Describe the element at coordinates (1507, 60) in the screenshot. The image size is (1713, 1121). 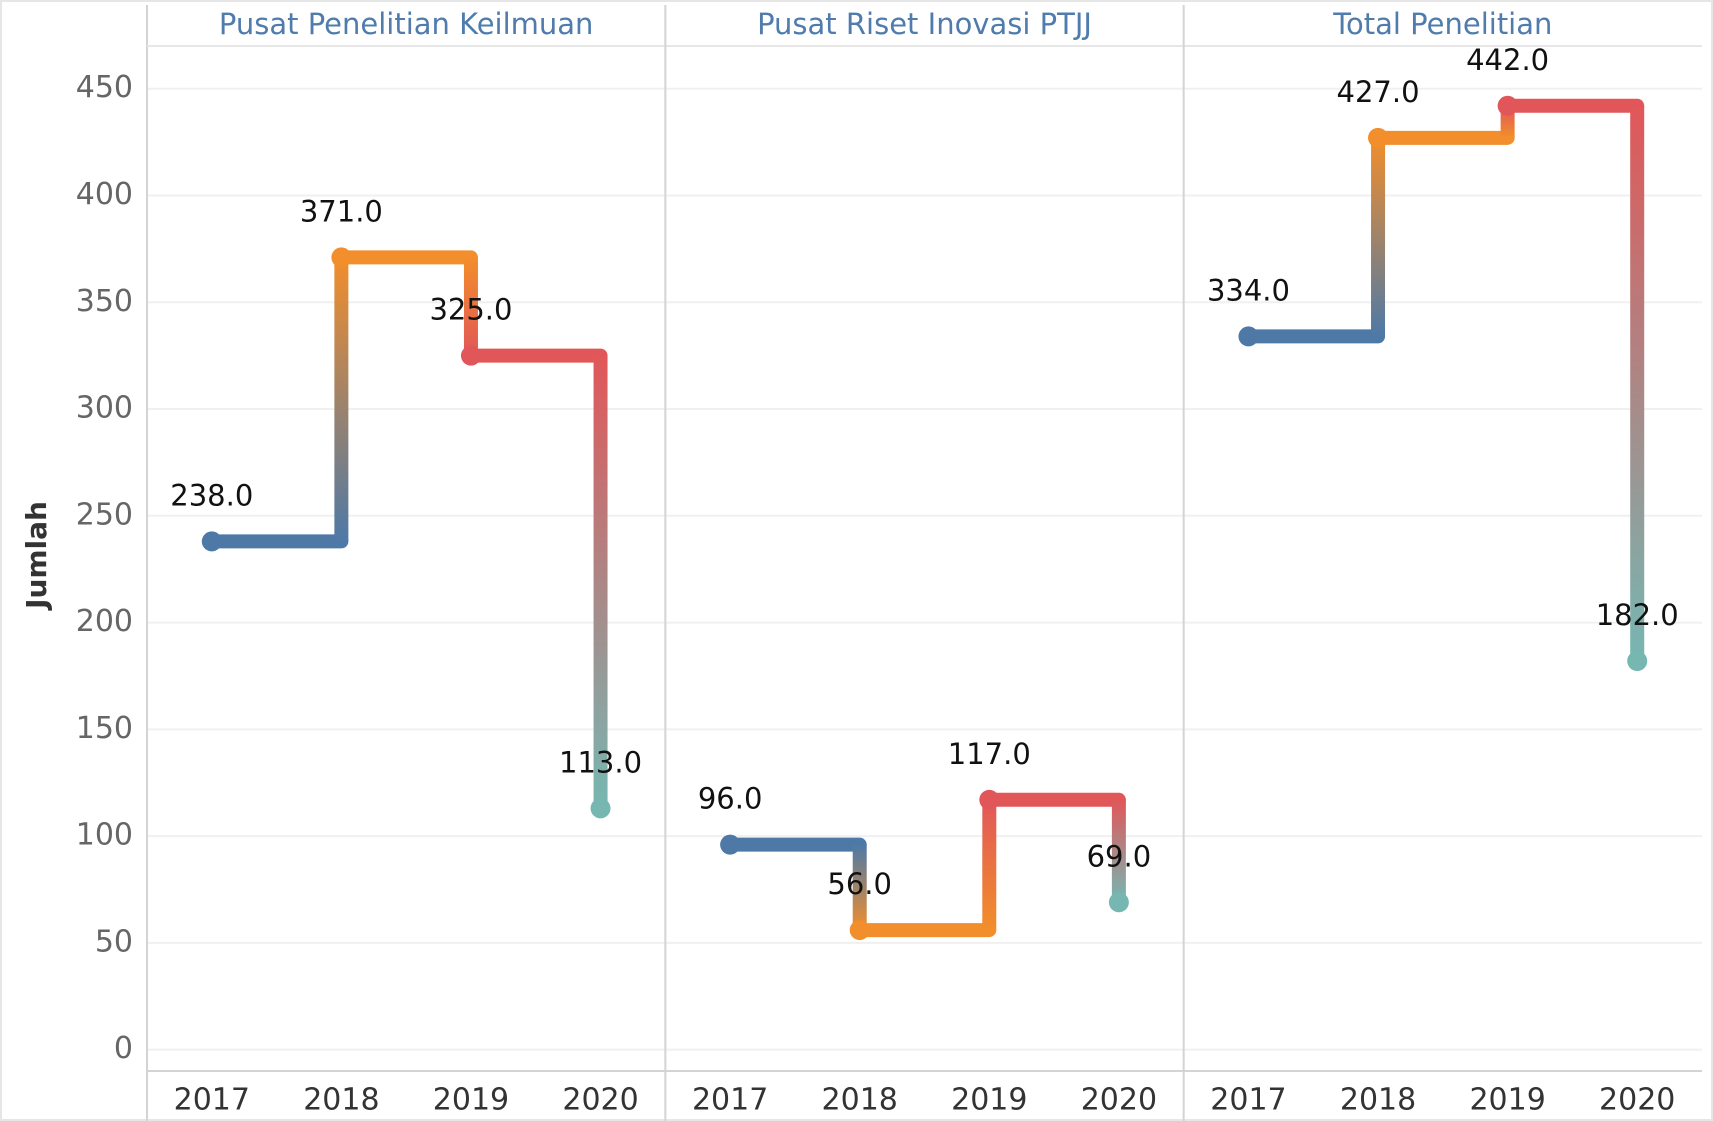
I see `data-label: 442.0` at that location.